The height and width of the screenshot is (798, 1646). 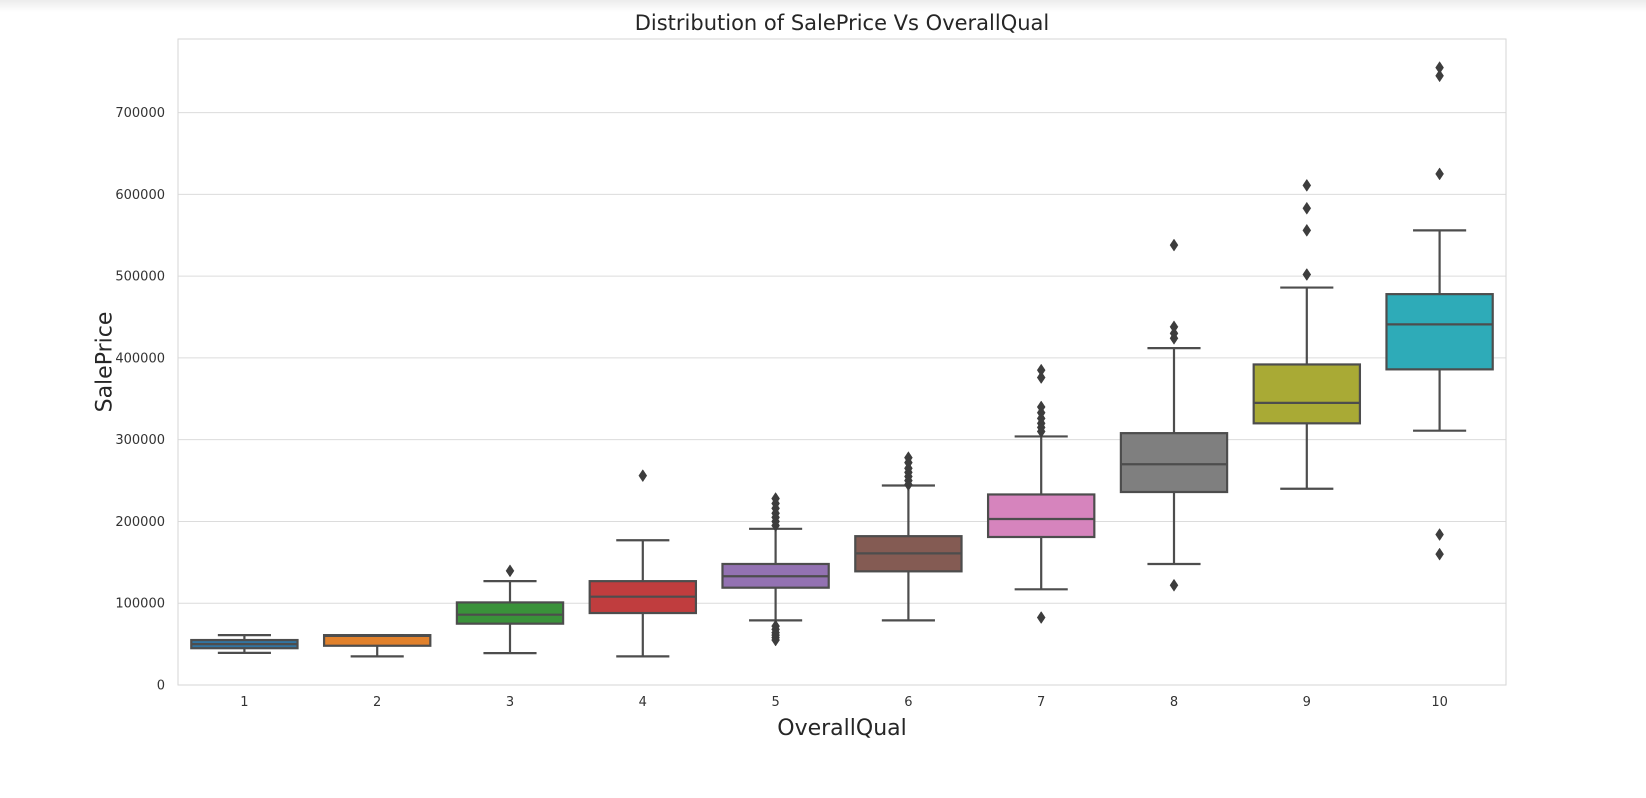 I want to click on chart-title: Distribution of SalePrice Vs OverallQual, so click(x=842, y=23).